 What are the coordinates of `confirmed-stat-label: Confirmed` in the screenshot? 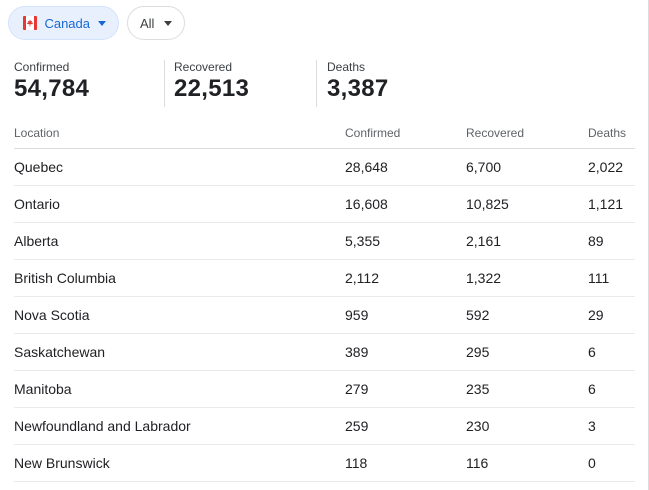 It's located at (42, 67).